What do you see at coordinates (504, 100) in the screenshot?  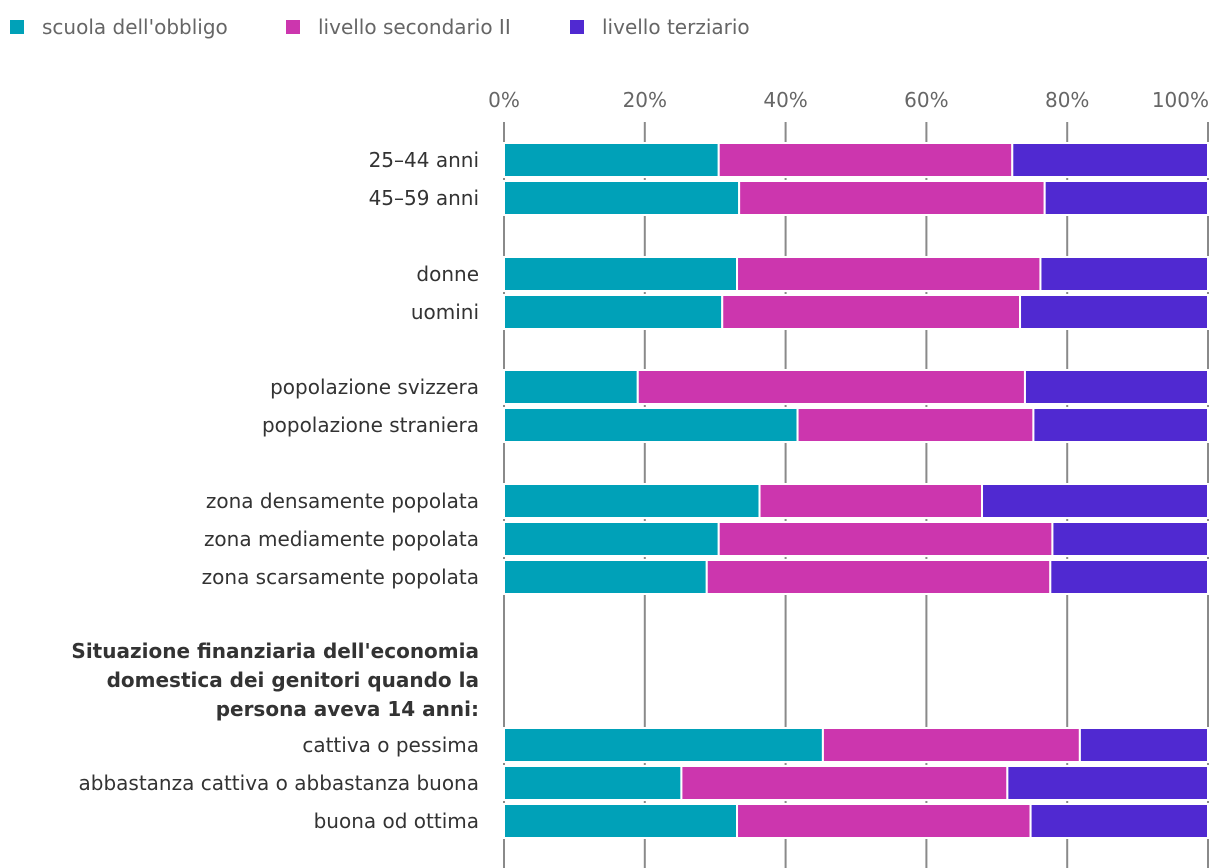 I see `x-tick-label-0: 0%` at bounding box center [504, 100].